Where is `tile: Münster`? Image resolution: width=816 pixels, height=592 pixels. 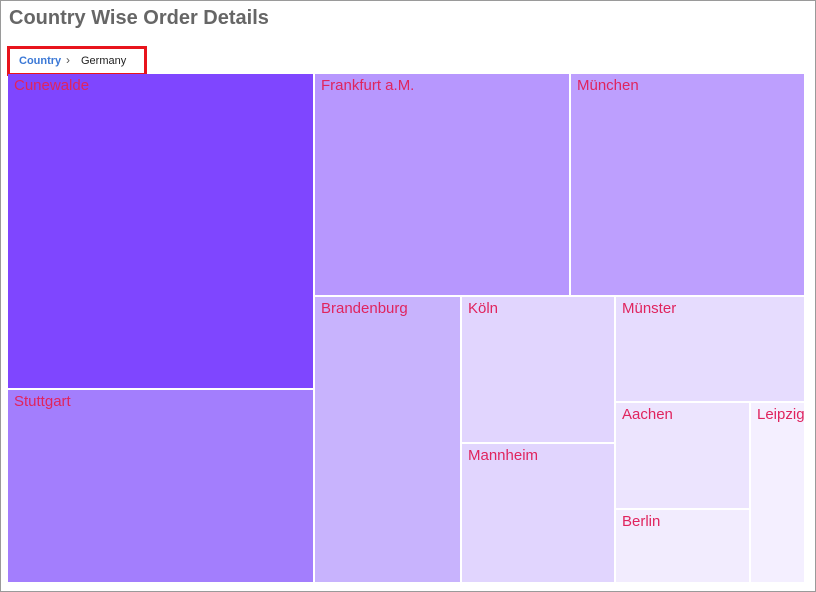
tile: Münster is located at coordinates (710, 349).